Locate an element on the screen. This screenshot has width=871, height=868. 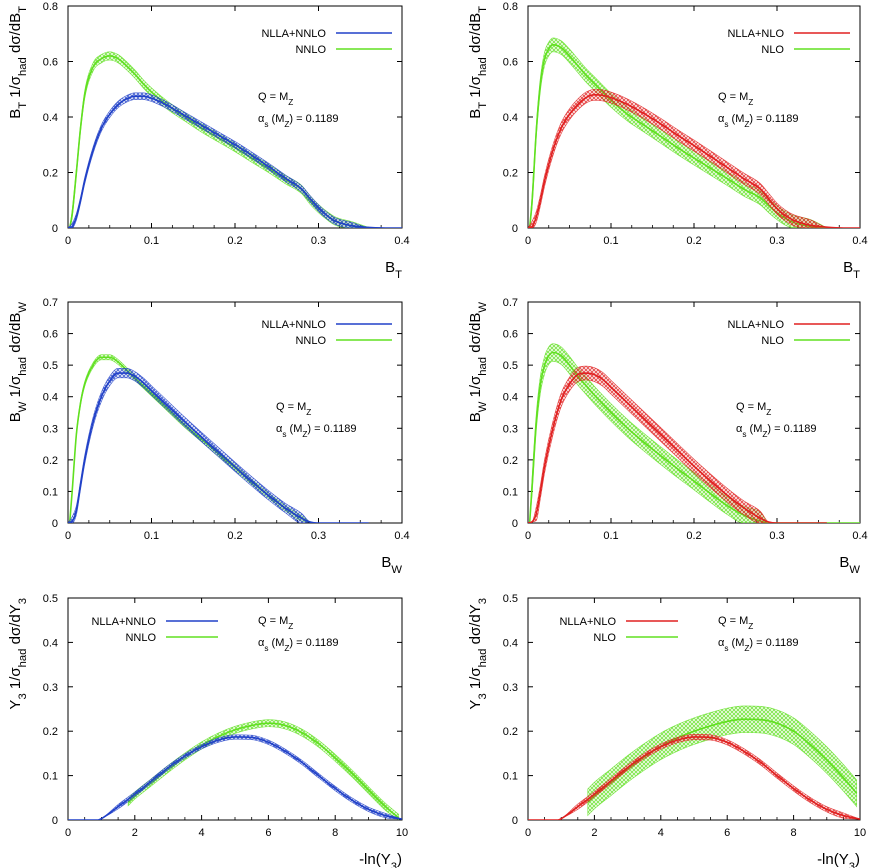
series-line is located at coordinates (677, 447).